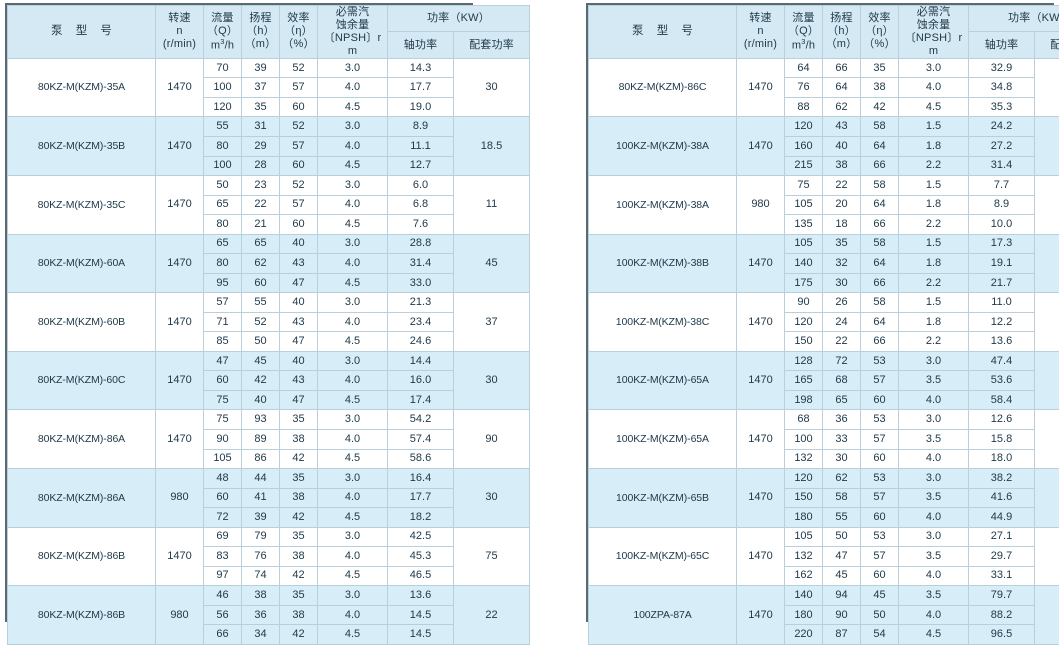  Describe the element at coordinates (842, 244) in the screenshot. I see `cell-head: 35` at that location.